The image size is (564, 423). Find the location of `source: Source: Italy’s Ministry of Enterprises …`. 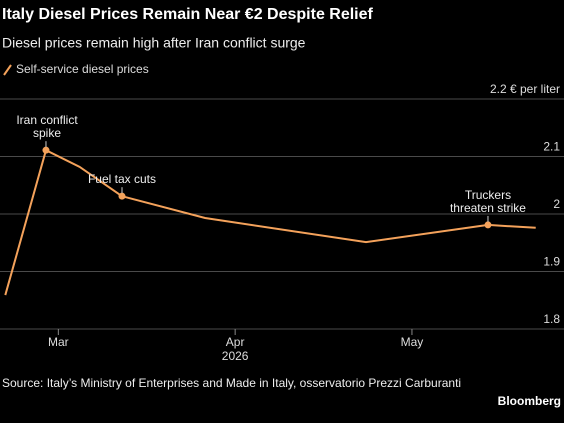

source: Source: Italy’s Ministry of Enterprises … is located at coordinates (231, 383).